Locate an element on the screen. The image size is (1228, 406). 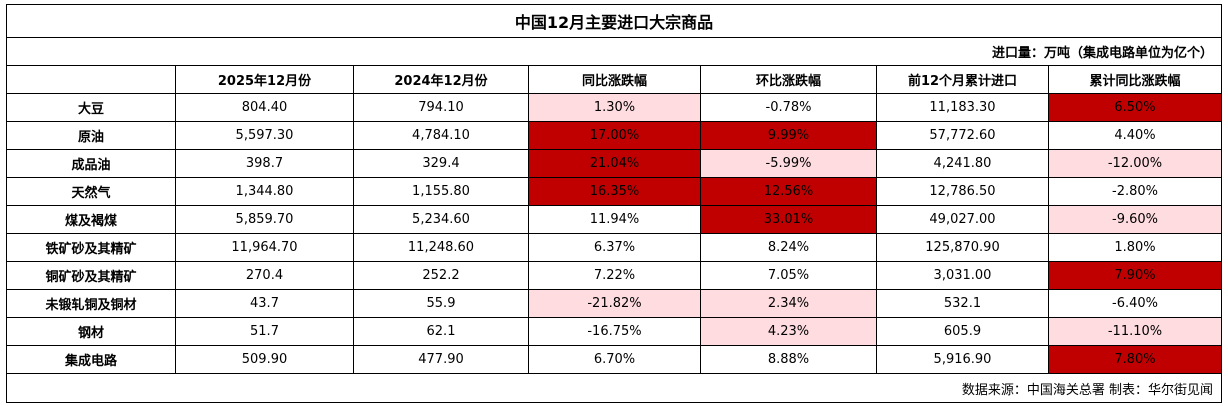
row: 未锻轧铜及铜材 43.7 55.9 -21.82% 2.34% 532.1 -6.40% is located at coordinates (614, 303).